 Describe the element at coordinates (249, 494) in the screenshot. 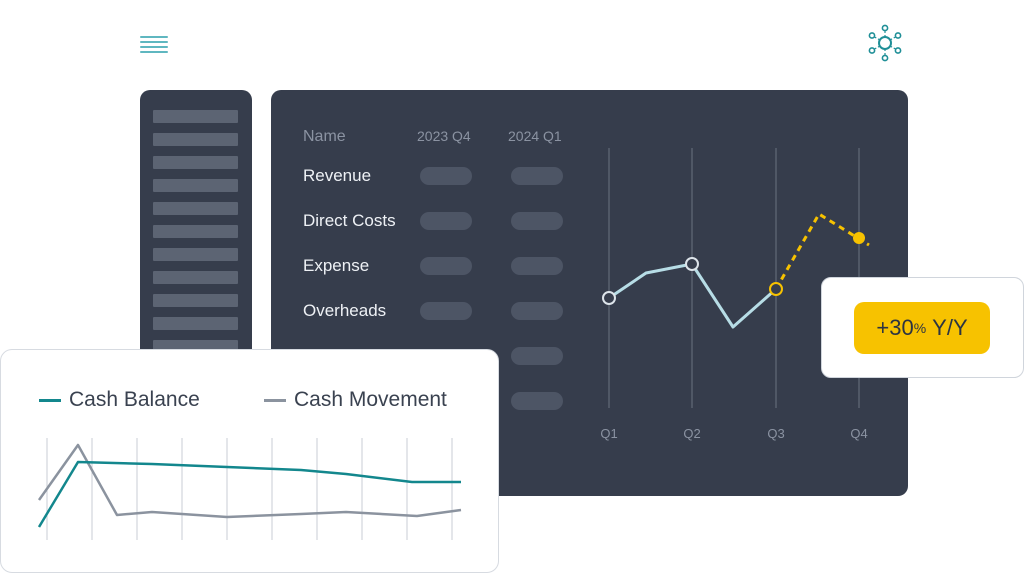

I see `cash-balance-line` at that location.